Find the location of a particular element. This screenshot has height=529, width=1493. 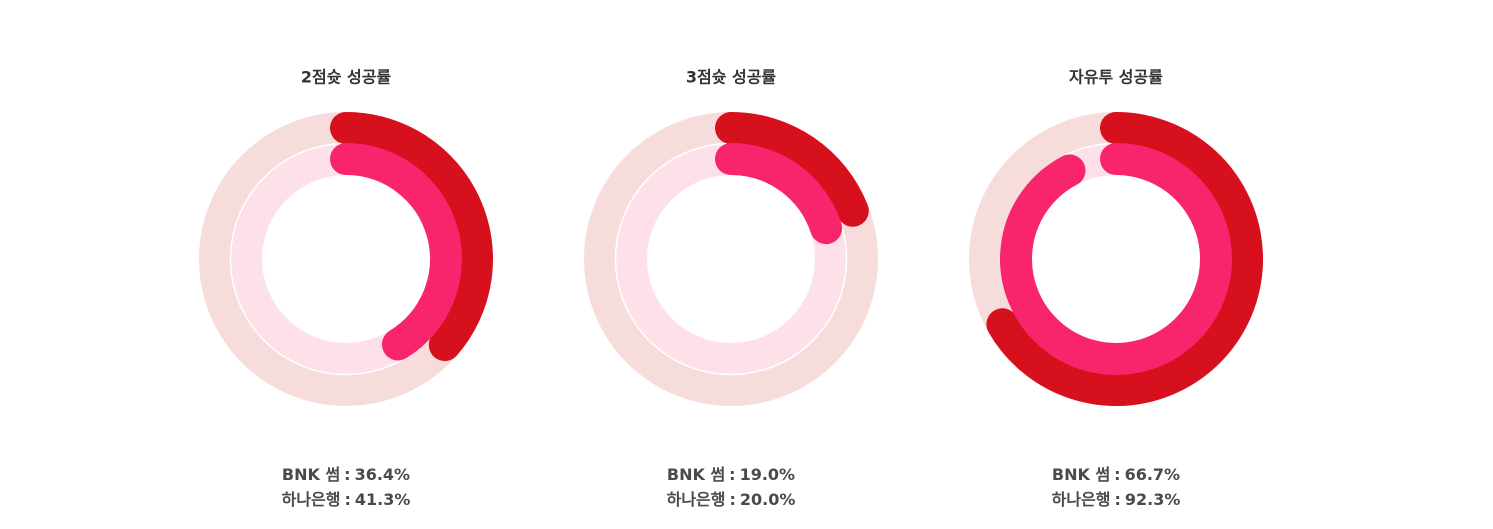

value-text: 19.0% is located at coordinates (768, 474).